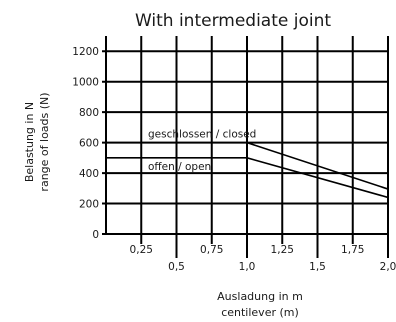 This screenshot has height=322, width=396. Describe the element at coordinates (260, 312) in the screenshot. I see `x-axis-title: centilever (m)` at that location.